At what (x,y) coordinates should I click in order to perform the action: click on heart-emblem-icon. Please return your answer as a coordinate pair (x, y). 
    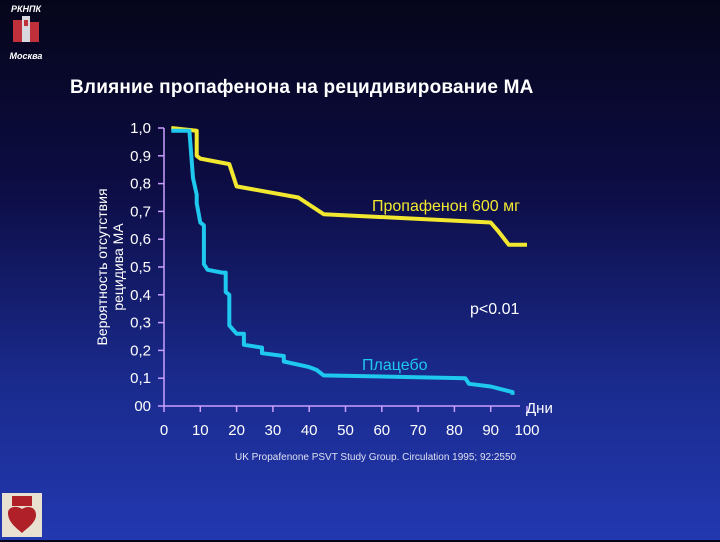
    Looking at the image, I should click on (22, 514).